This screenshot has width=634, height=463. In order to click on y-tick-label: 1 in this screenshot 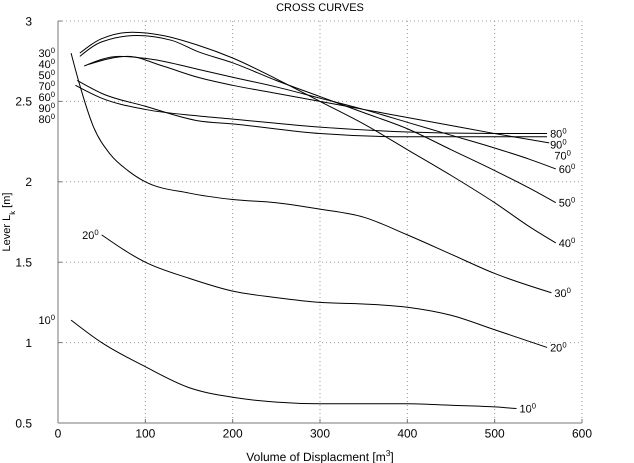, I will do `click(28, 343)`.